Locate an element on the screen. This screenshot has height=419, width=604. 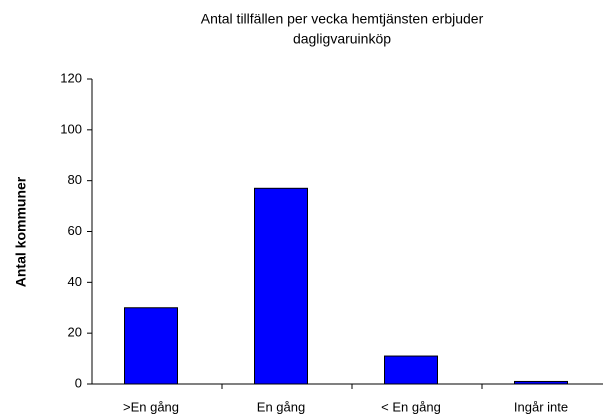
x-tick-label: < En gång is located at coordinates (411, 406).